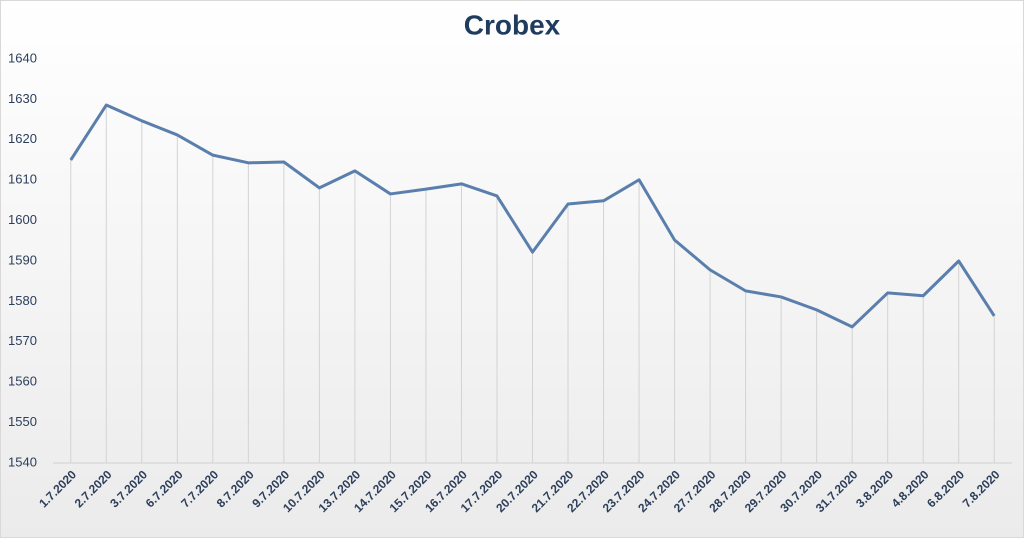  What do you see at coordinates (22, 219) in the screenshot?
I see `y-tick-label: 1600` at bounding box center [22, 219].